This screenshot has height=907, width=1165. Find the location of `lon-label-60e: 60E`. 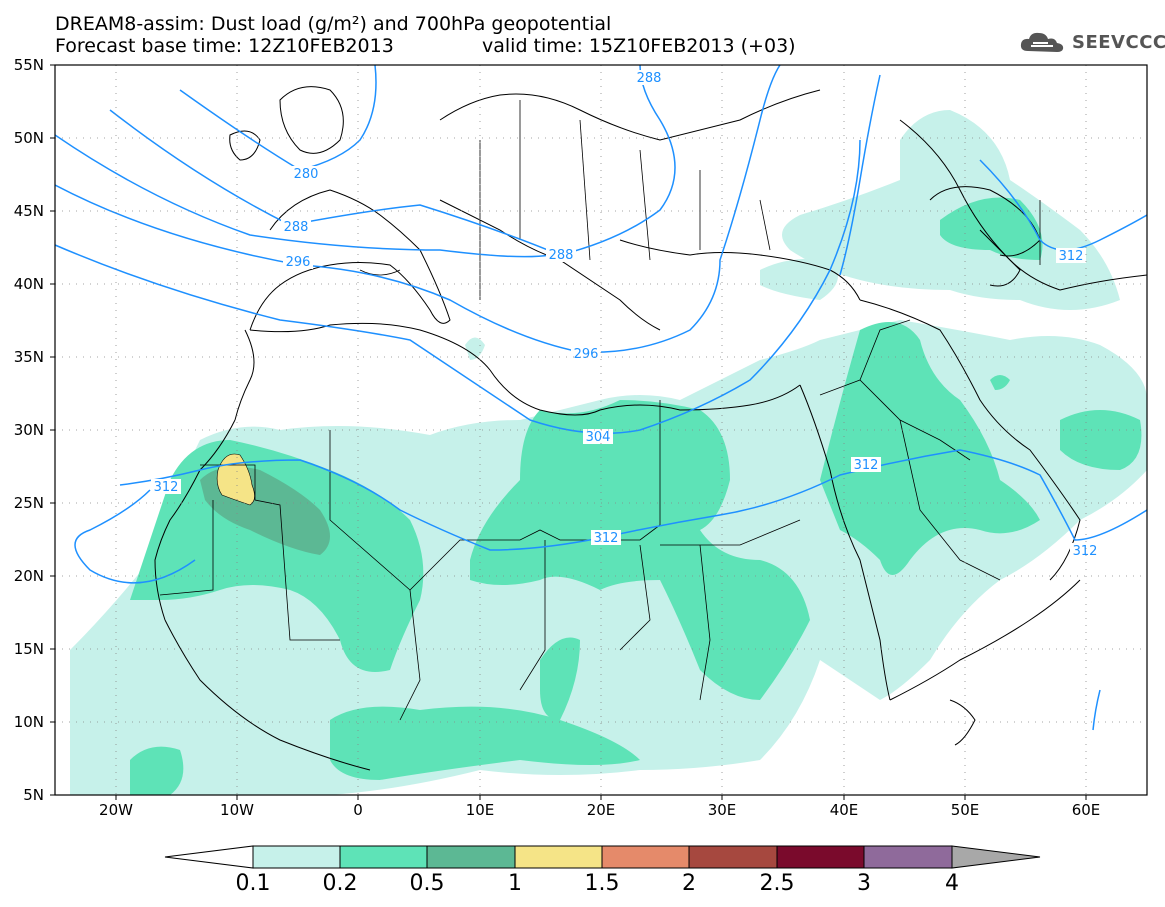

lon-label-60e: 60E is located at coordinates (1086, 810).